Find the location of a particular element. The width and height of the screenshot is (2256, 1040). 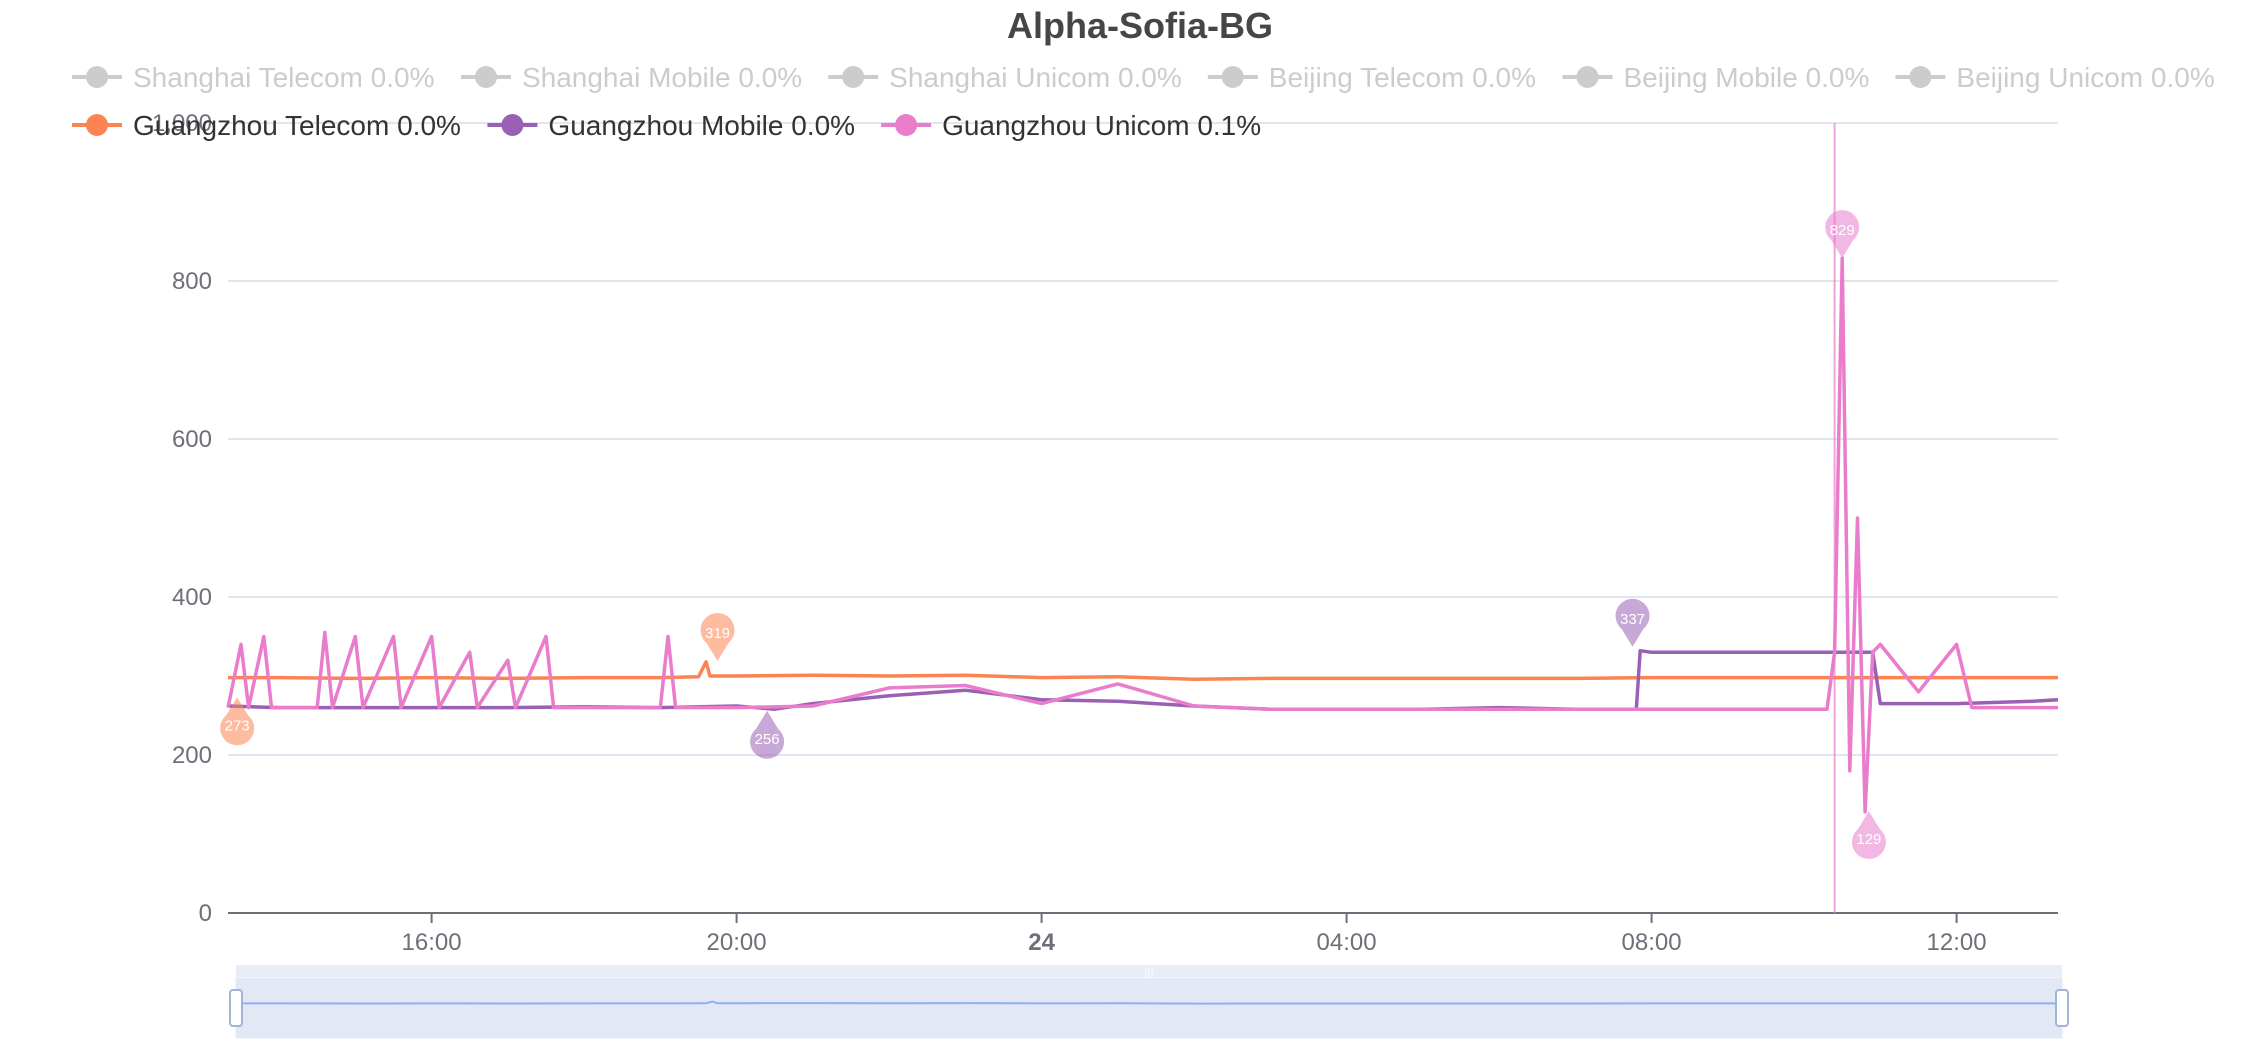

x-tick-label: 08:00 is located at coordinates (1652, 942).